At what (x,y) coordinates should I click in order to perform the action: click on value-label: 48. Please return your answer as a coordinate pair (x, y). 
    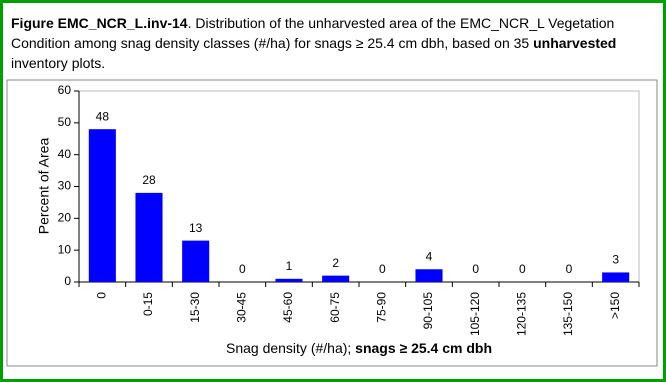
    Looking at the image, I should click on (103, 116).